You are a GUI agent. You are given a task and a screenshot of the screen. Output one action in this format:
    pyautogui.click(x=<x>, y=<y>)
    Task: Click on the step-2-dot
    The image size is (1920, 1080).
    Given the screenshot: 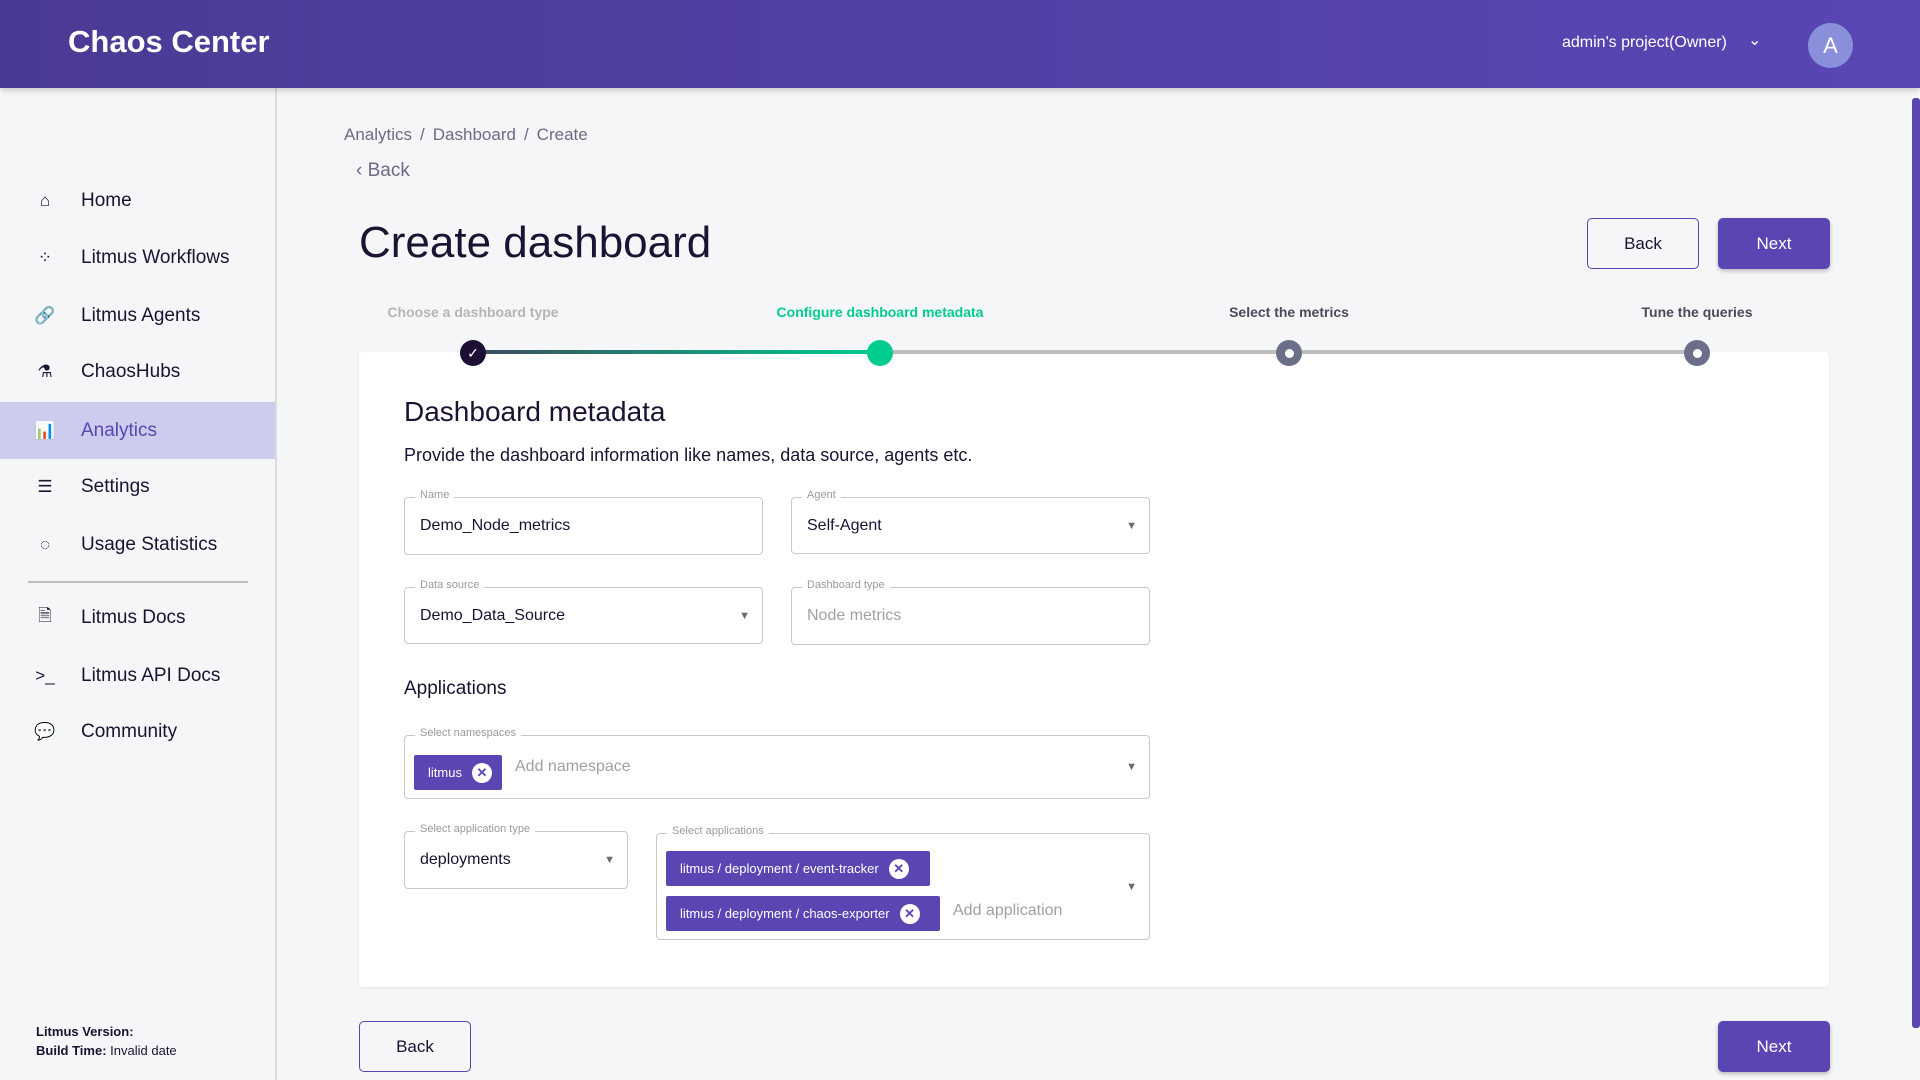 What is the action you would take?
    pyautogui.click(x=880, y=353)
    